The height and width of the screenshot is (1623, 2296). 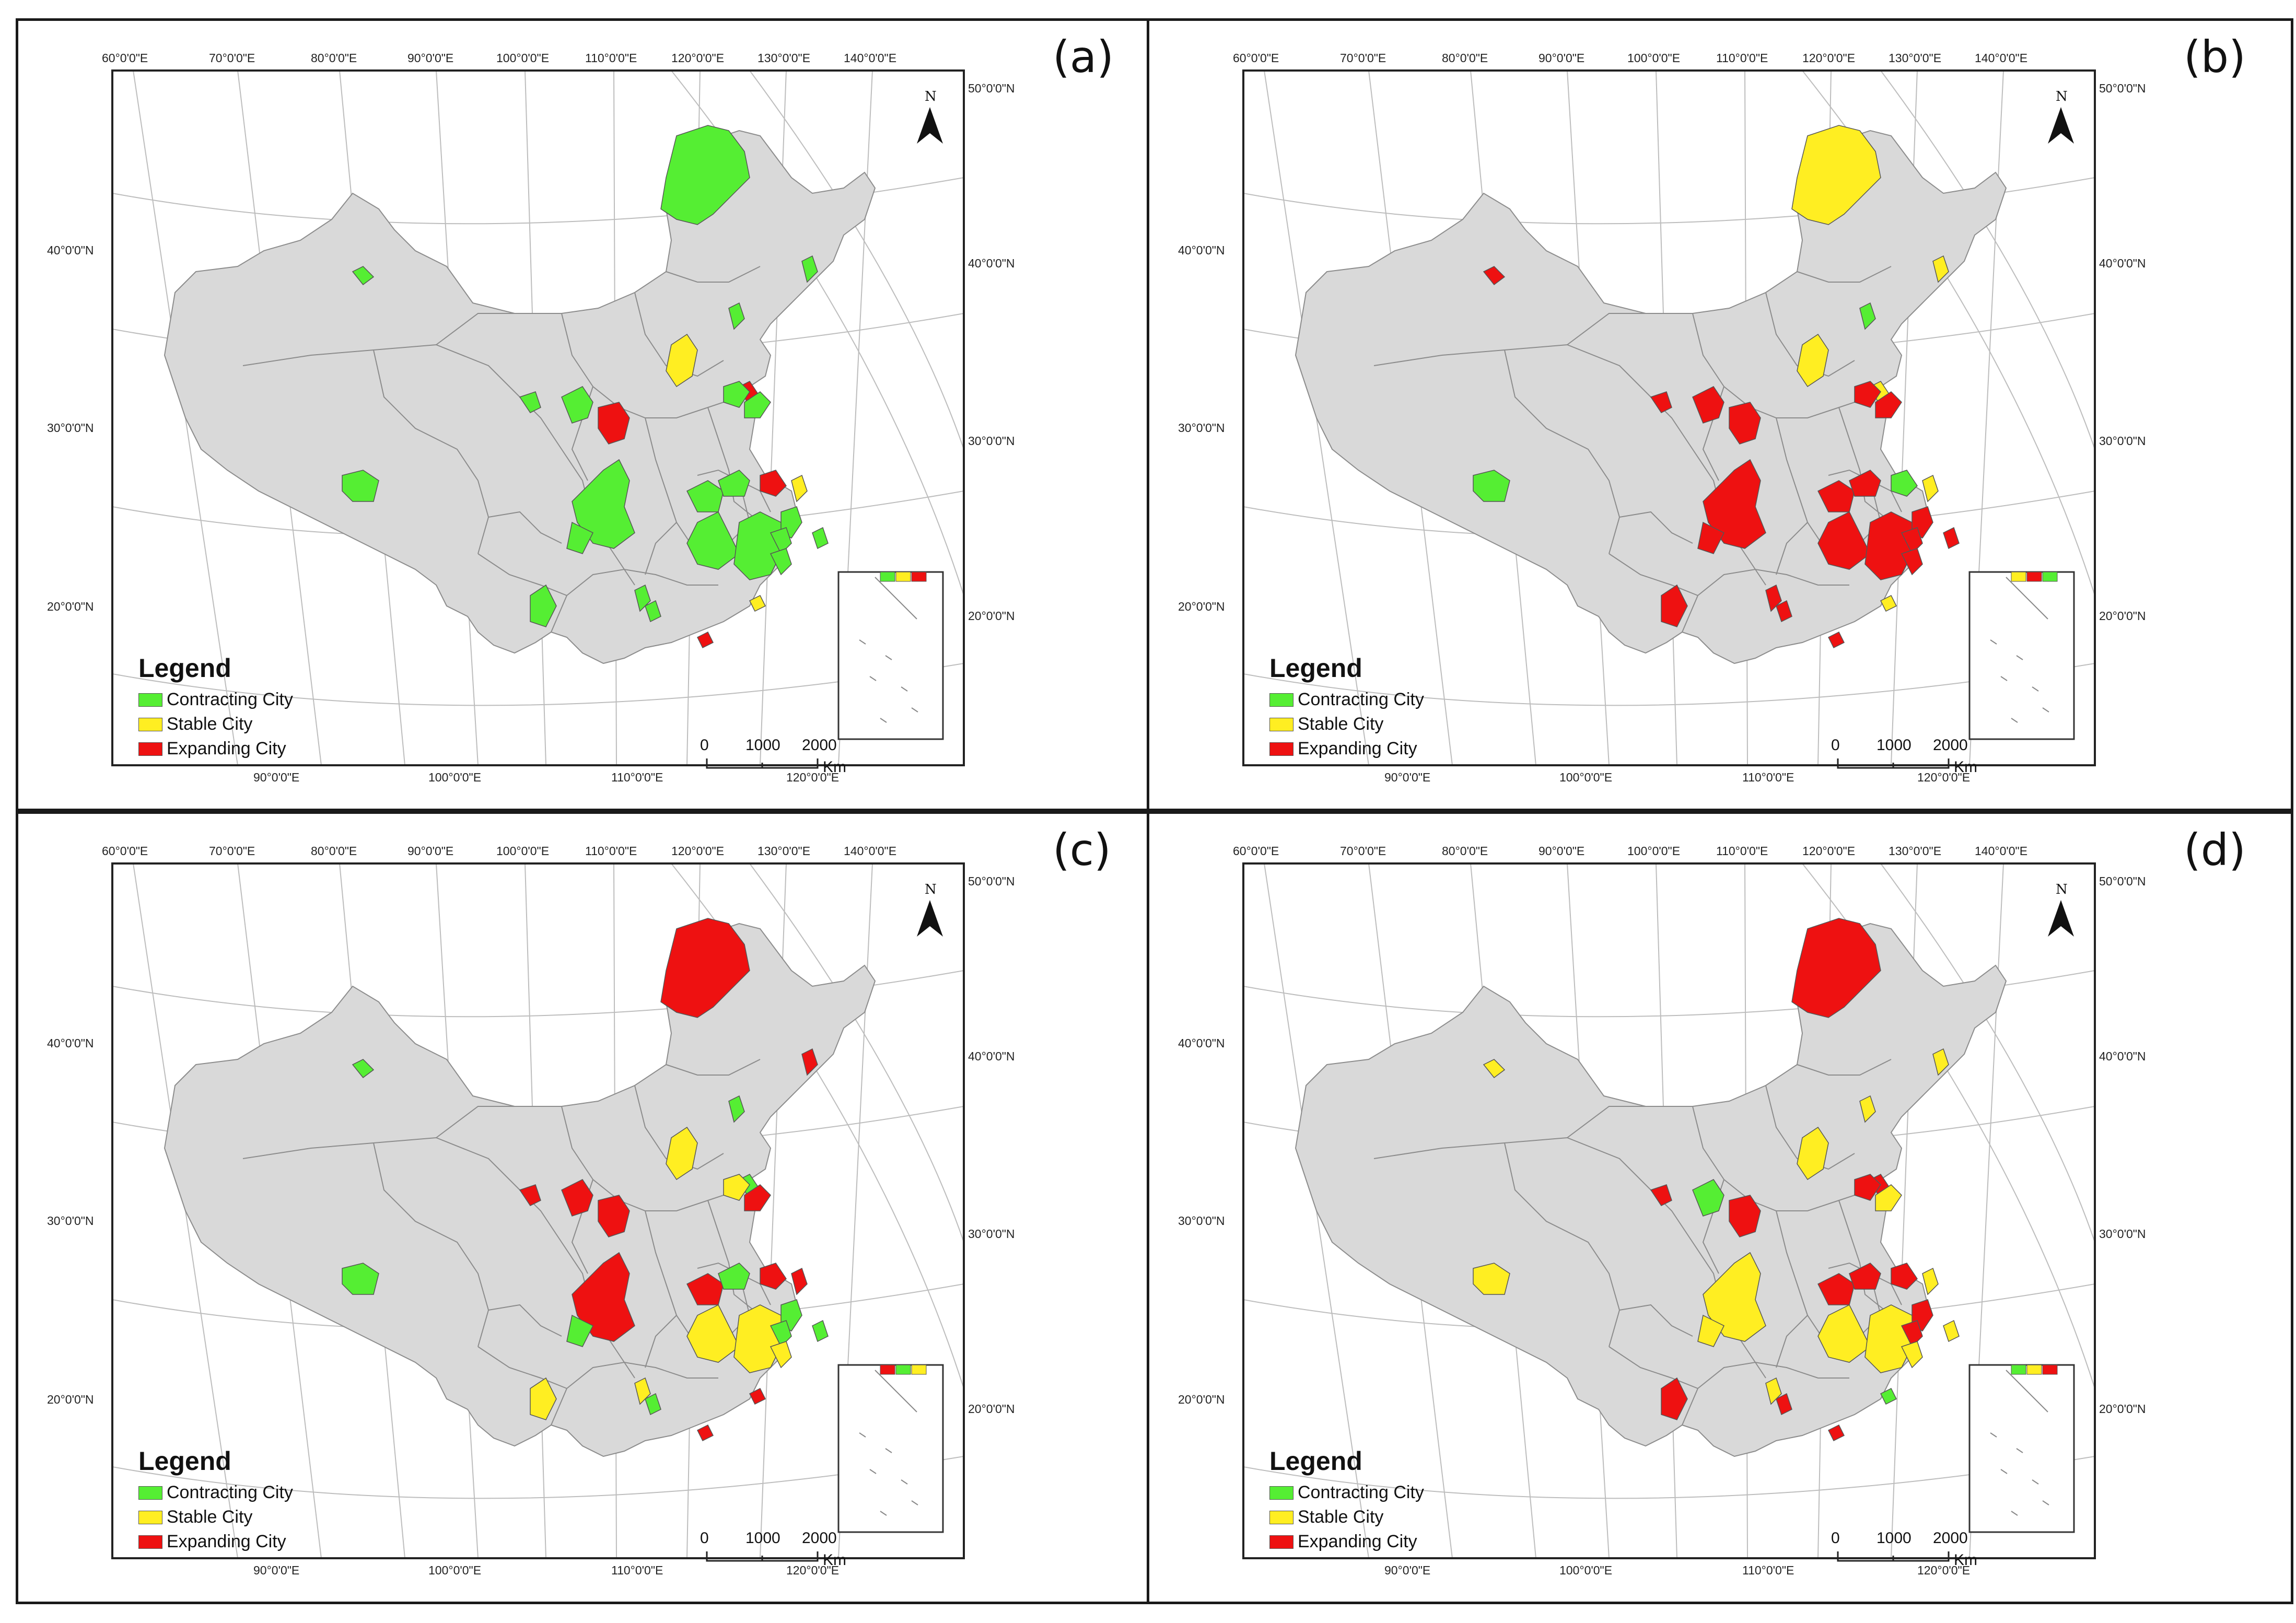 What do you see at coordinates (2122, 1409) in the screenshot?
I see `lat-label-right: 20°0'0"N` at bounding box center [2122, 1409].